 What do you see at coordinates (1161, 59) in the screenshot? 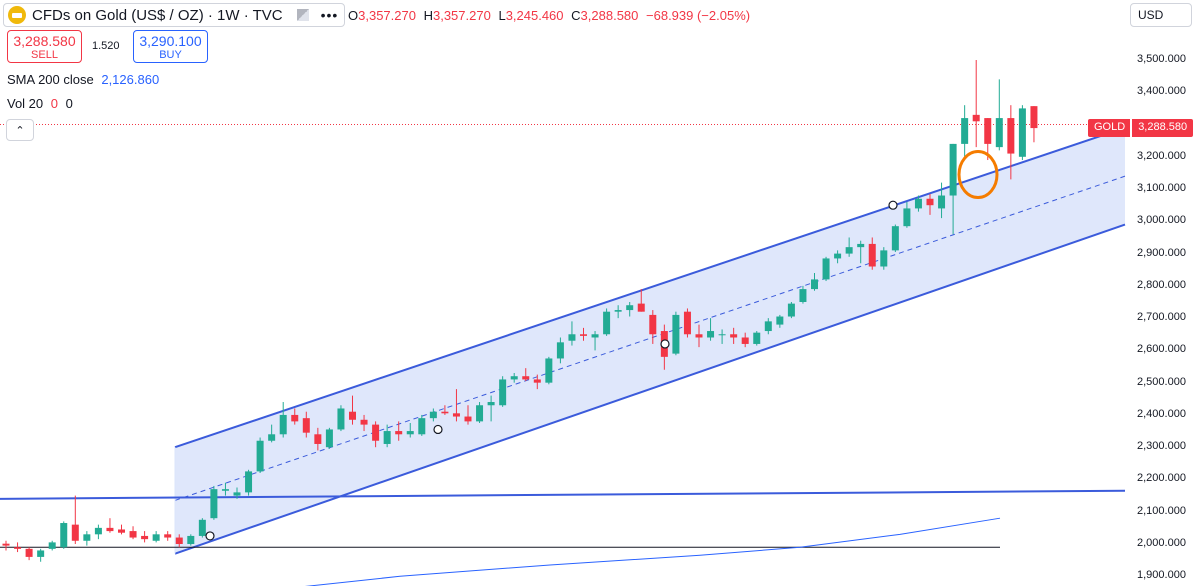
I see `price-axis-tick: 3,500.000` at bounding box center [1161, 59].